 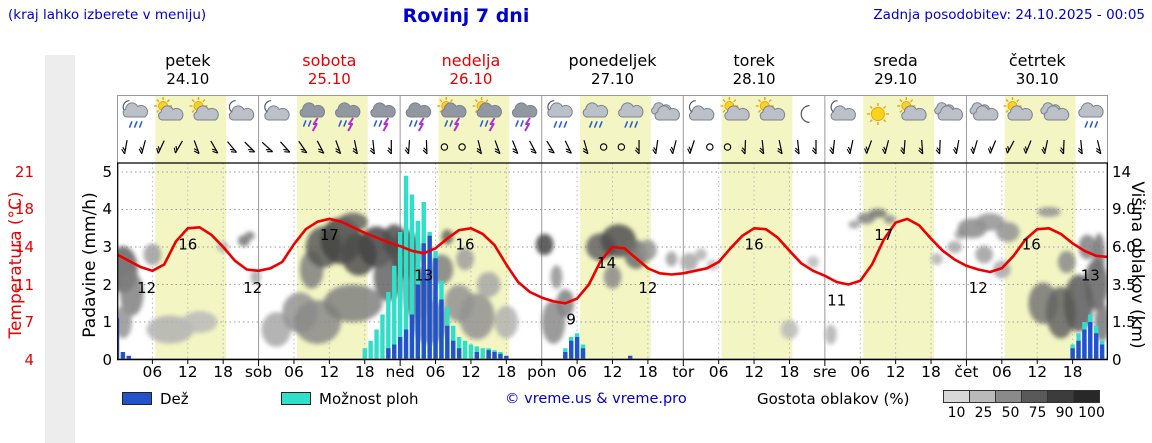 I want to click on temp-tick: 21, so click(x=24, y=172).